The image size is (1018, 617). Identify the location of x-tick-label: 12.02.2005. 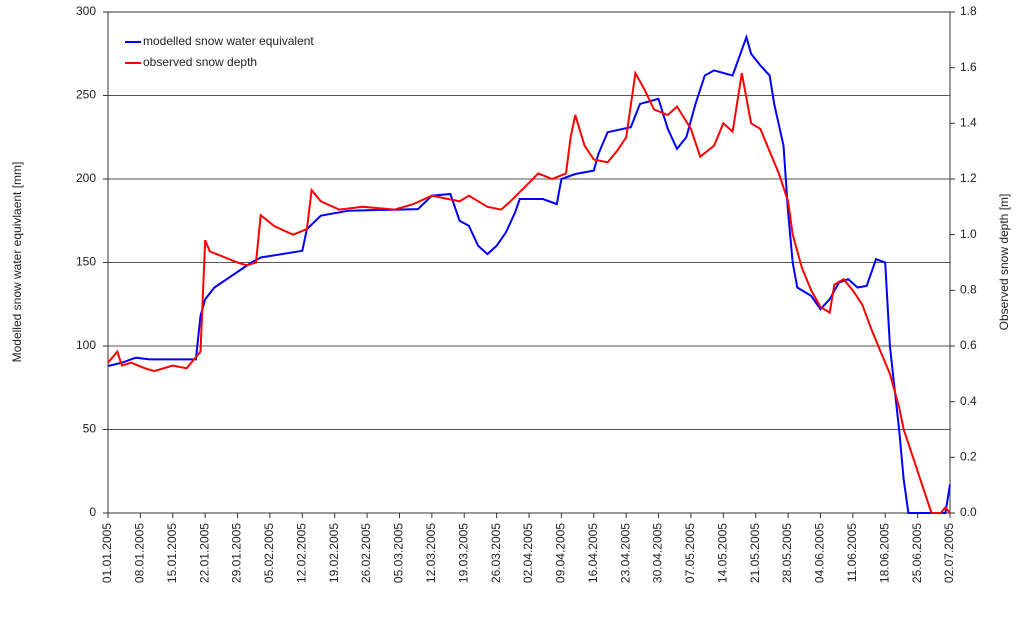
(301, 553).